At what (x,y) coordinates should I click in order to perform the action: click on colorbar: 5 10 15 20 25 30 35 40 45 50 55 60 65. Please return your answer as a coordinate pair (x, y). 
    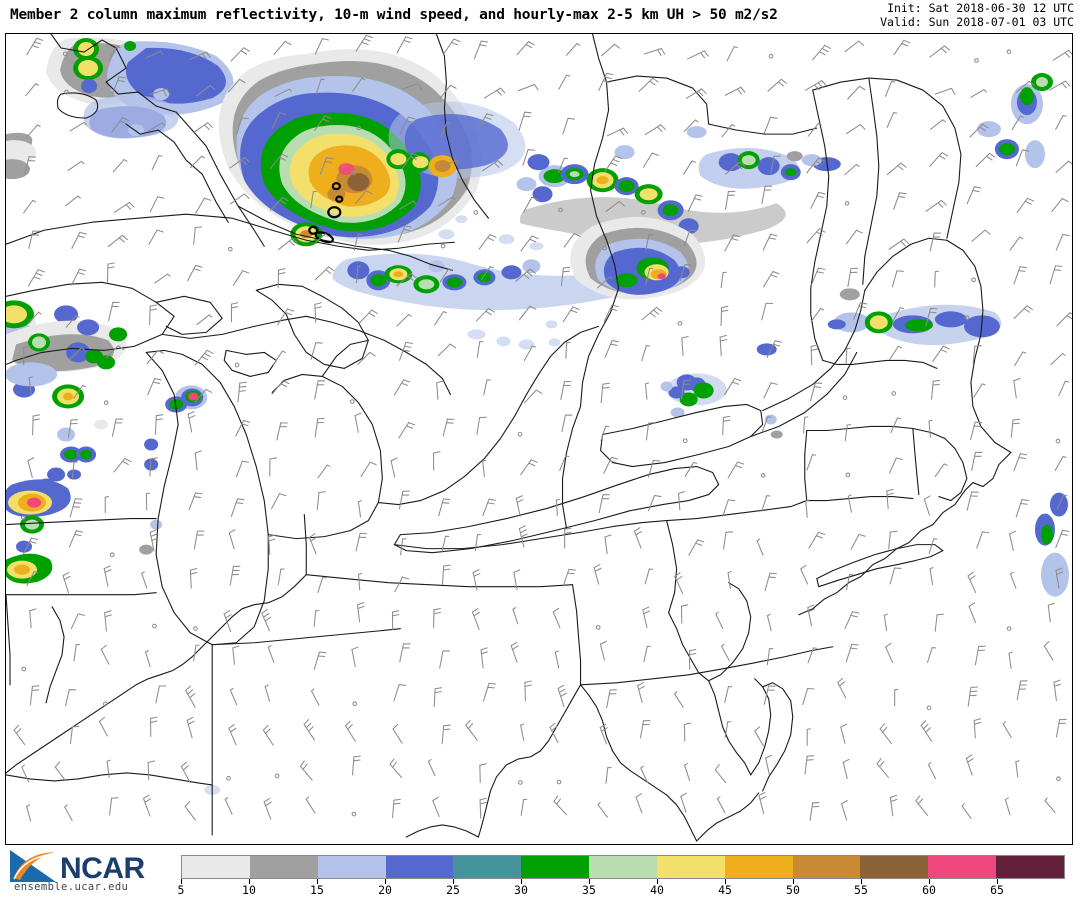
    Looking at the image, I should click on (621, 876).